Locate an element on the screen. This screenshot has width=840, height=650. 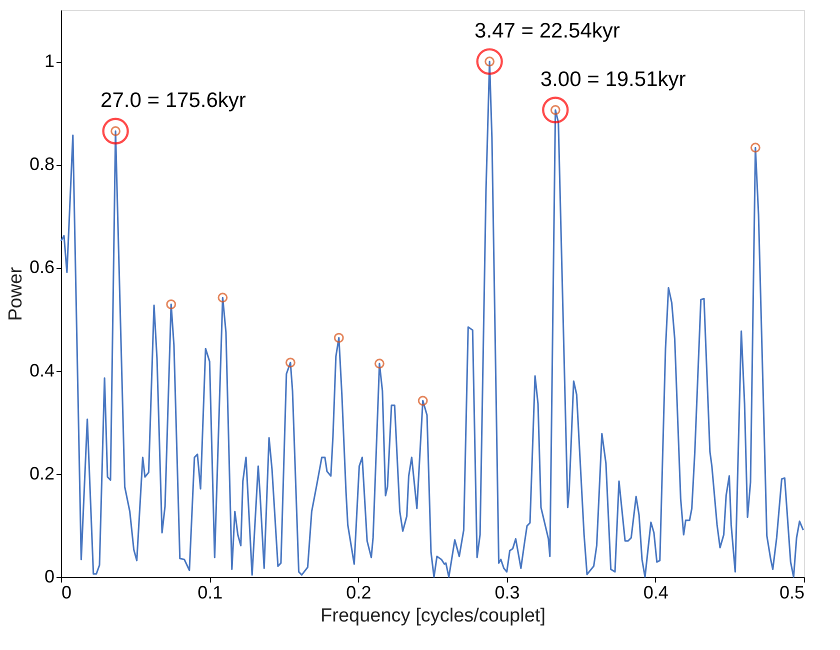
y-tick-label: 0.6 is located at coordinates (41, 267).